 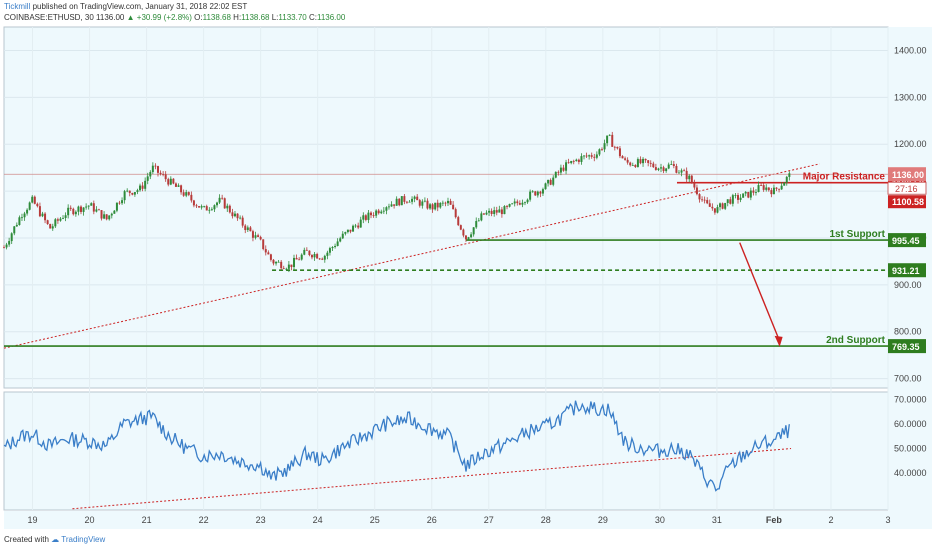 What do you see at coordinates (906, 271) in the screenshot?
I see `level-badge-text: 931.21` at bounding box center [906, 271].